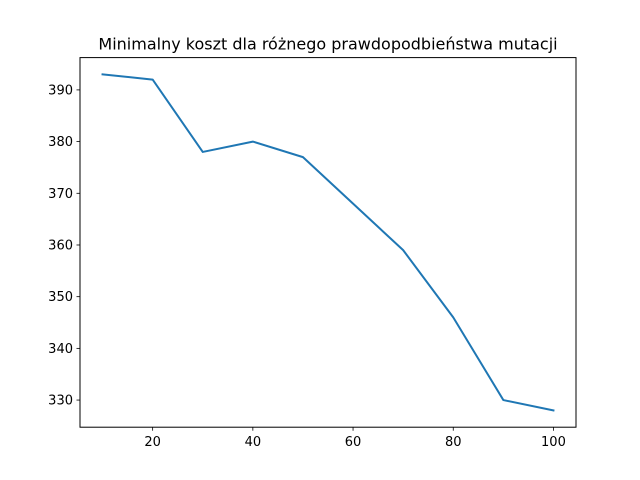 This screenshot has width=640, height=480. What do you see at coordinates (60, 194) in the screenshot?
I see `y-tick-label: 370` at bounding box center [60, 194].